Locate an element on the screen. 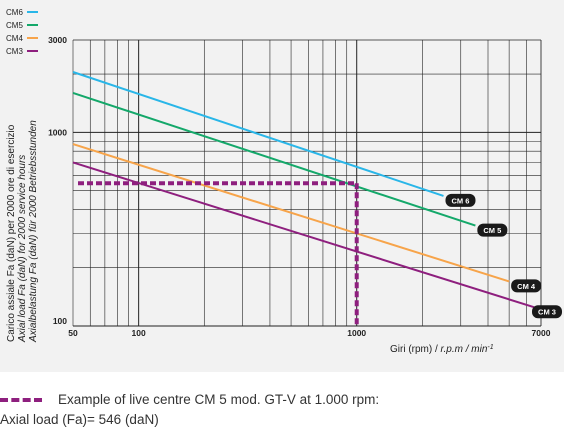 Image resolution: width=564 pixels, height=431 pixels. series-badge-cm5: CM 5 is located at coordinates (492, 230).